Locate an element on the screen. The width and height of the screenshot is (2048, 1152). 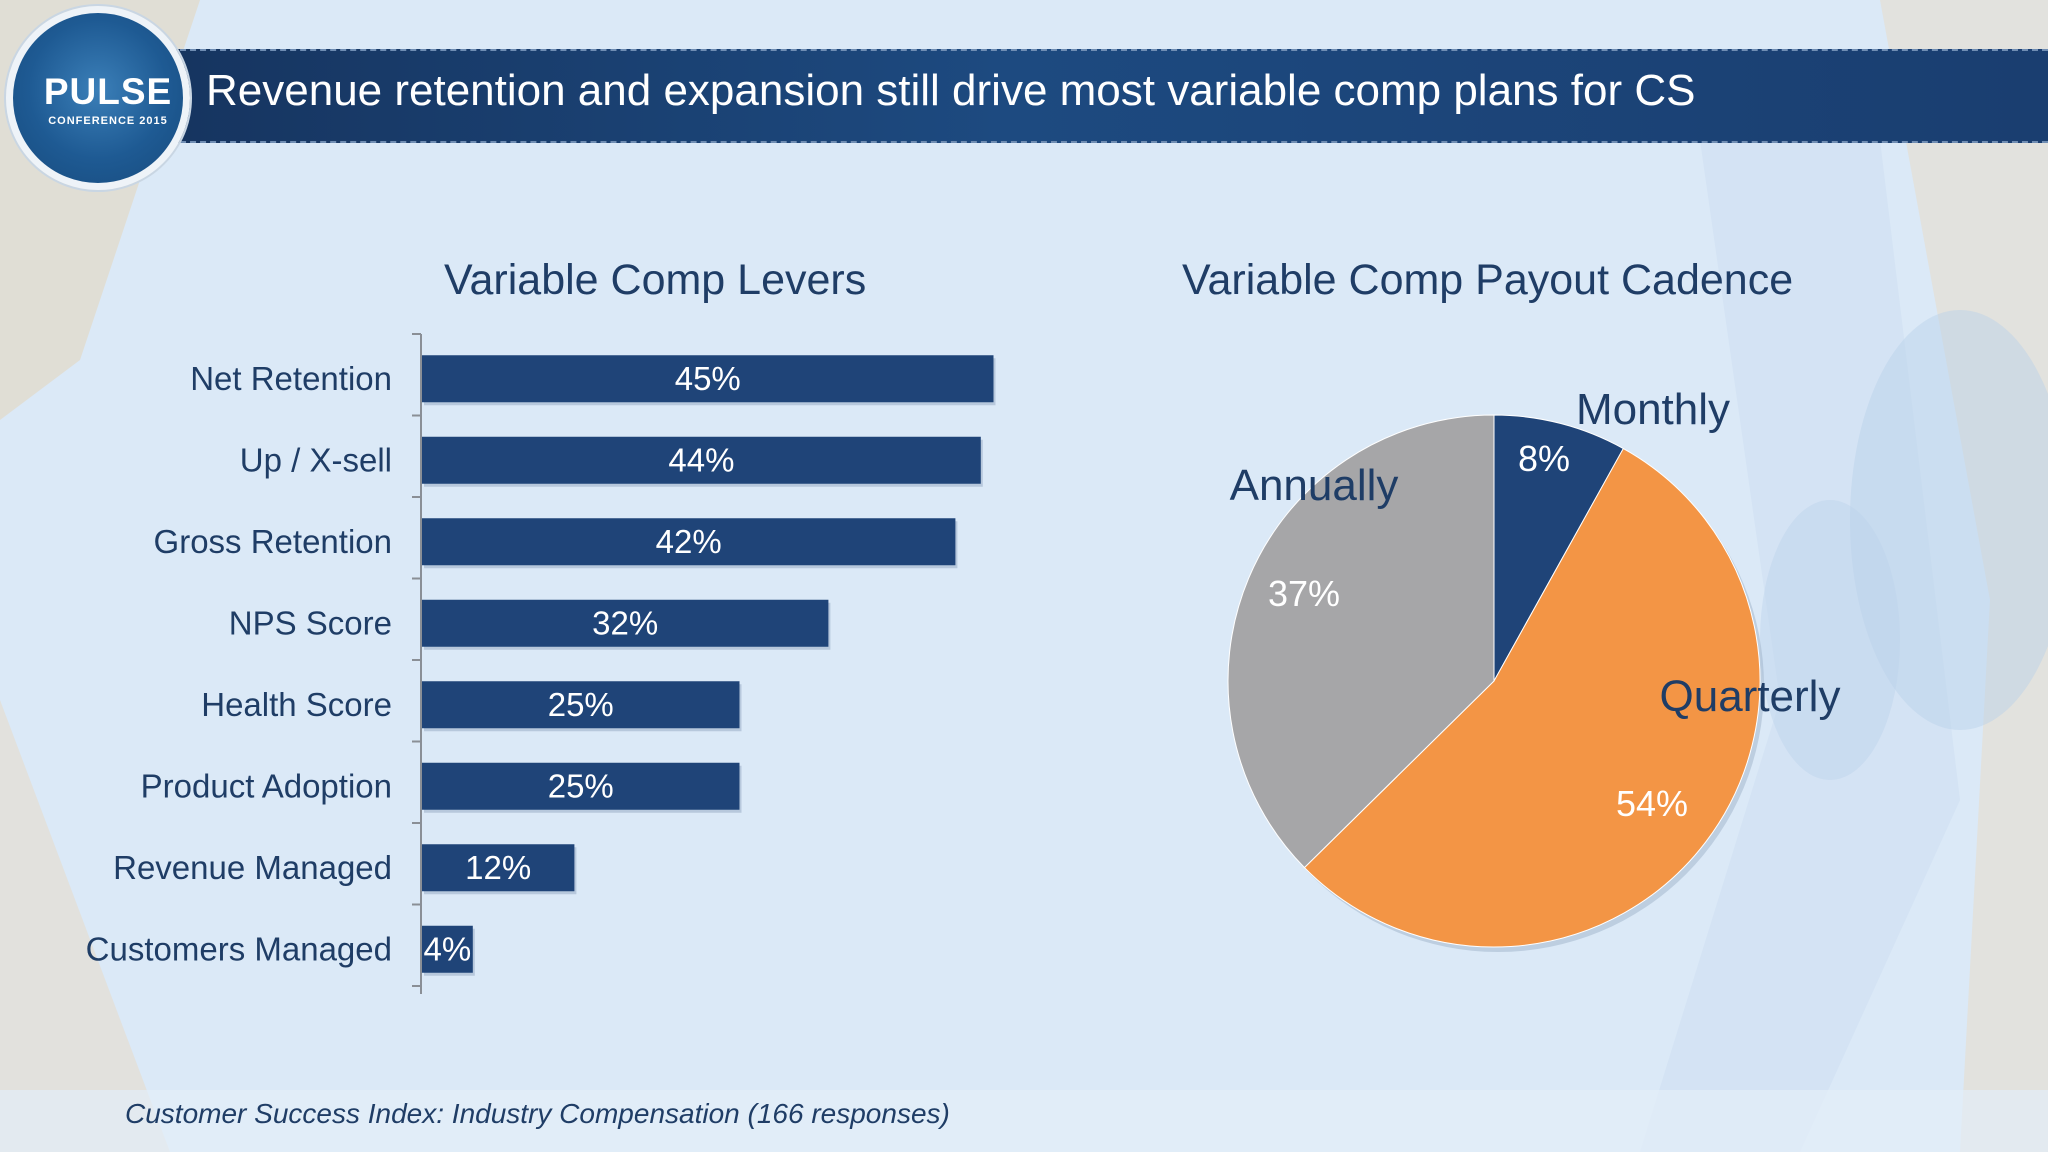
pie-data-label: 54% is located at coordinates (1652, 803).